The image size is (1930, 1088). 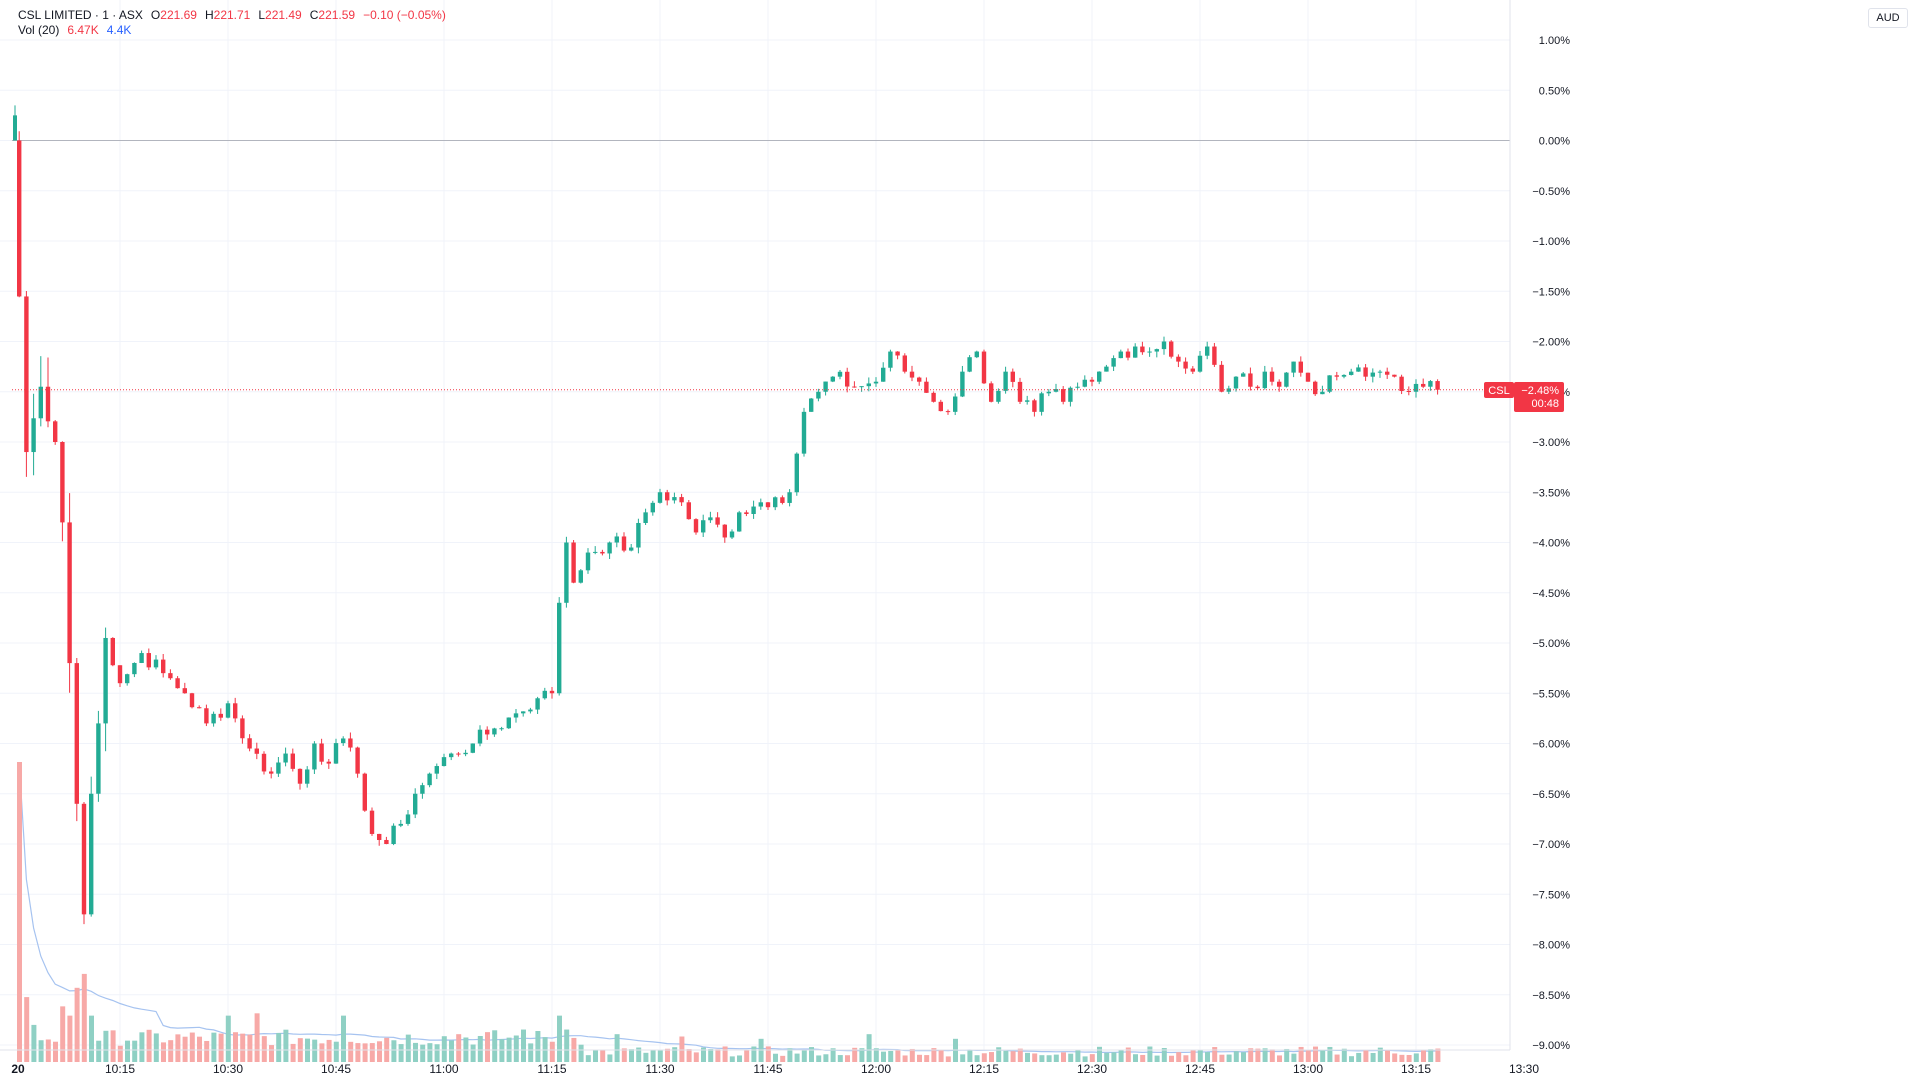 What do you see at coordinates (1551, 292) in the screenshot?
I see `y-tick-label: −1.50%` at bounding box center [1551, 292].